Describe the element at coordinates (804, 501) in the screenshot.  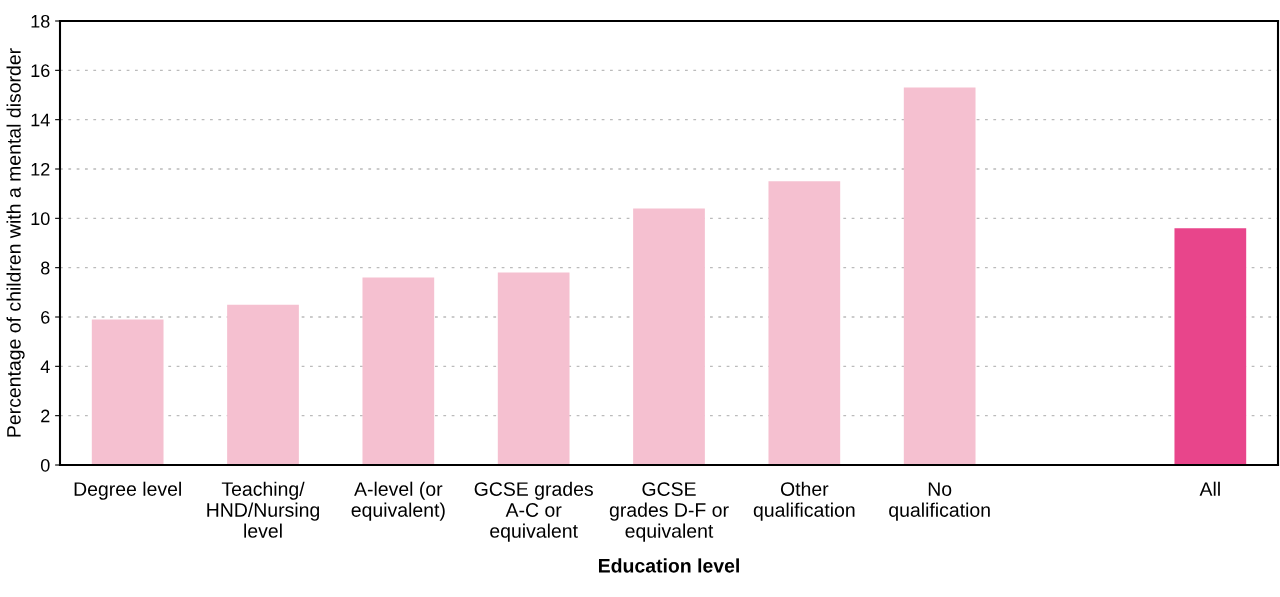
I see `x-tick-label: Other qualification` at that location.